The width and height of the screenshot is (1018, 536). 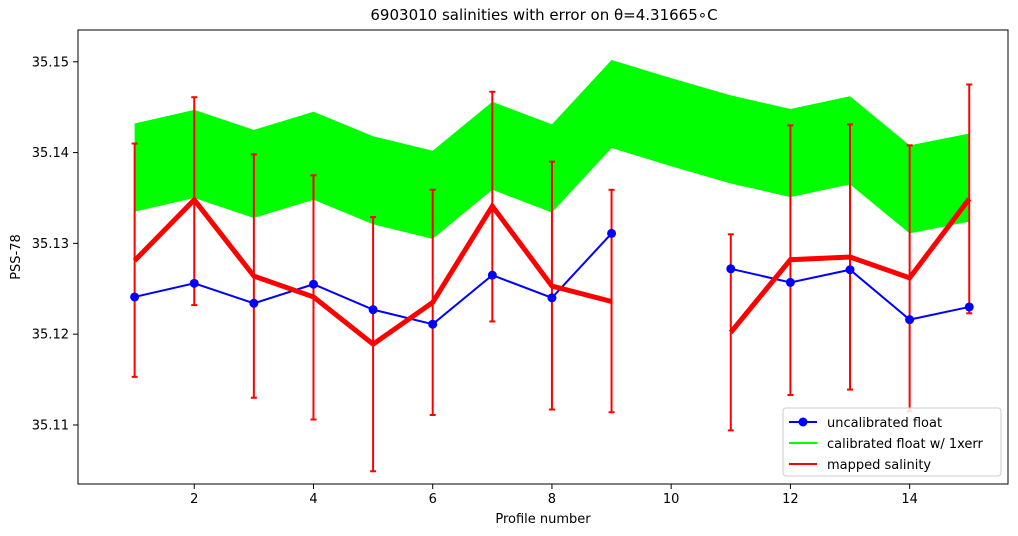 What do you see at coordinates (433, 499) in the screenshot?
I see `x-tick-label-6: 6` at bounding box center [433, 499].